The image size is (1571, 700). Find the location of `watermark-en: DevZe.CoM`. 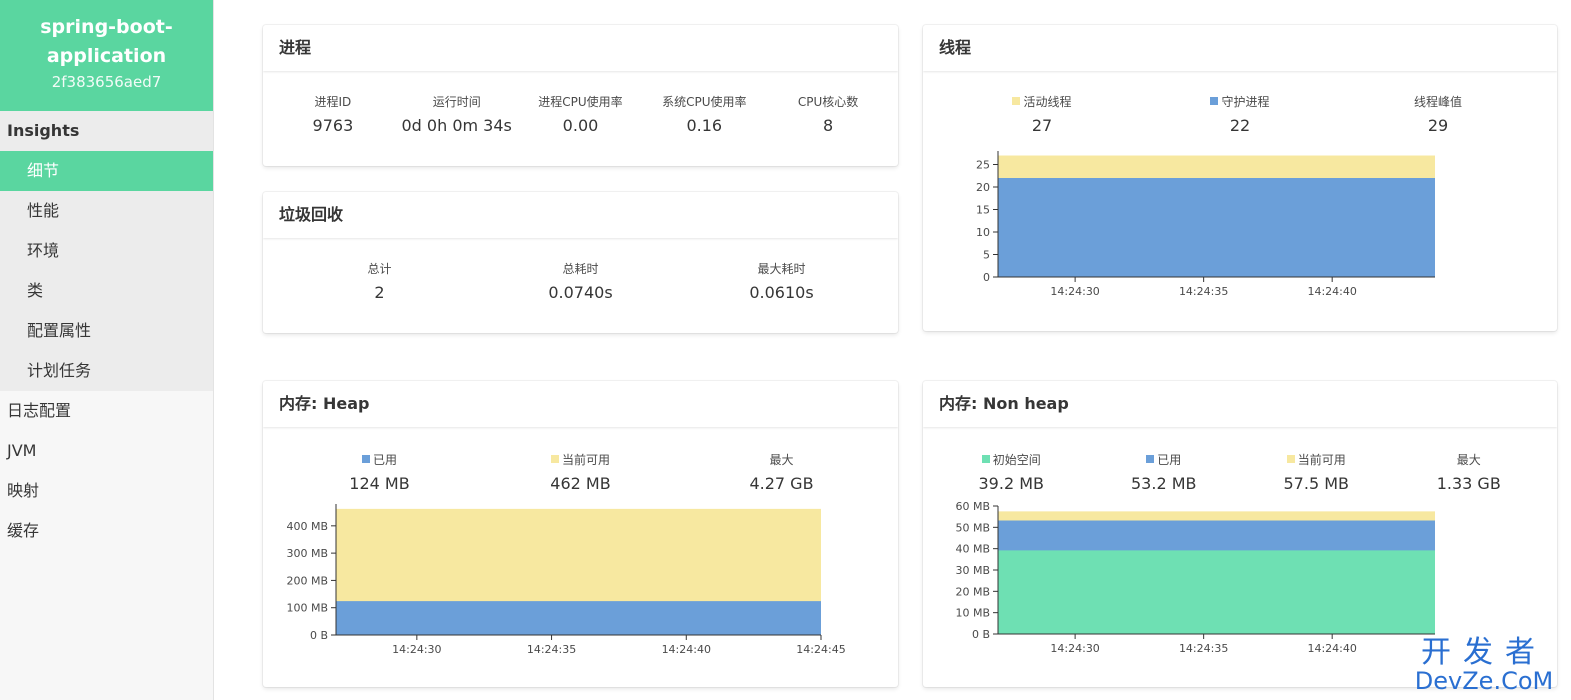

watermark-en: DevZe.CoM is located at coordinates (1484, 681).